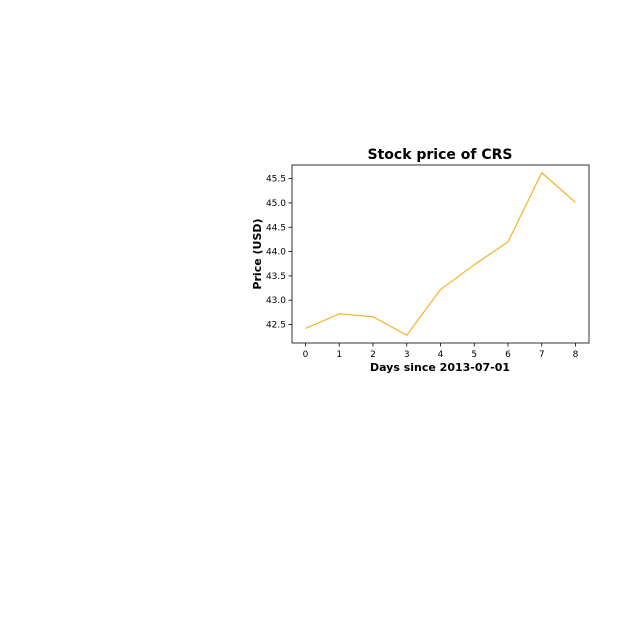  I want to click on x-axis: 0 1 2 3 4 5 6 7 8, so click(441, 351).